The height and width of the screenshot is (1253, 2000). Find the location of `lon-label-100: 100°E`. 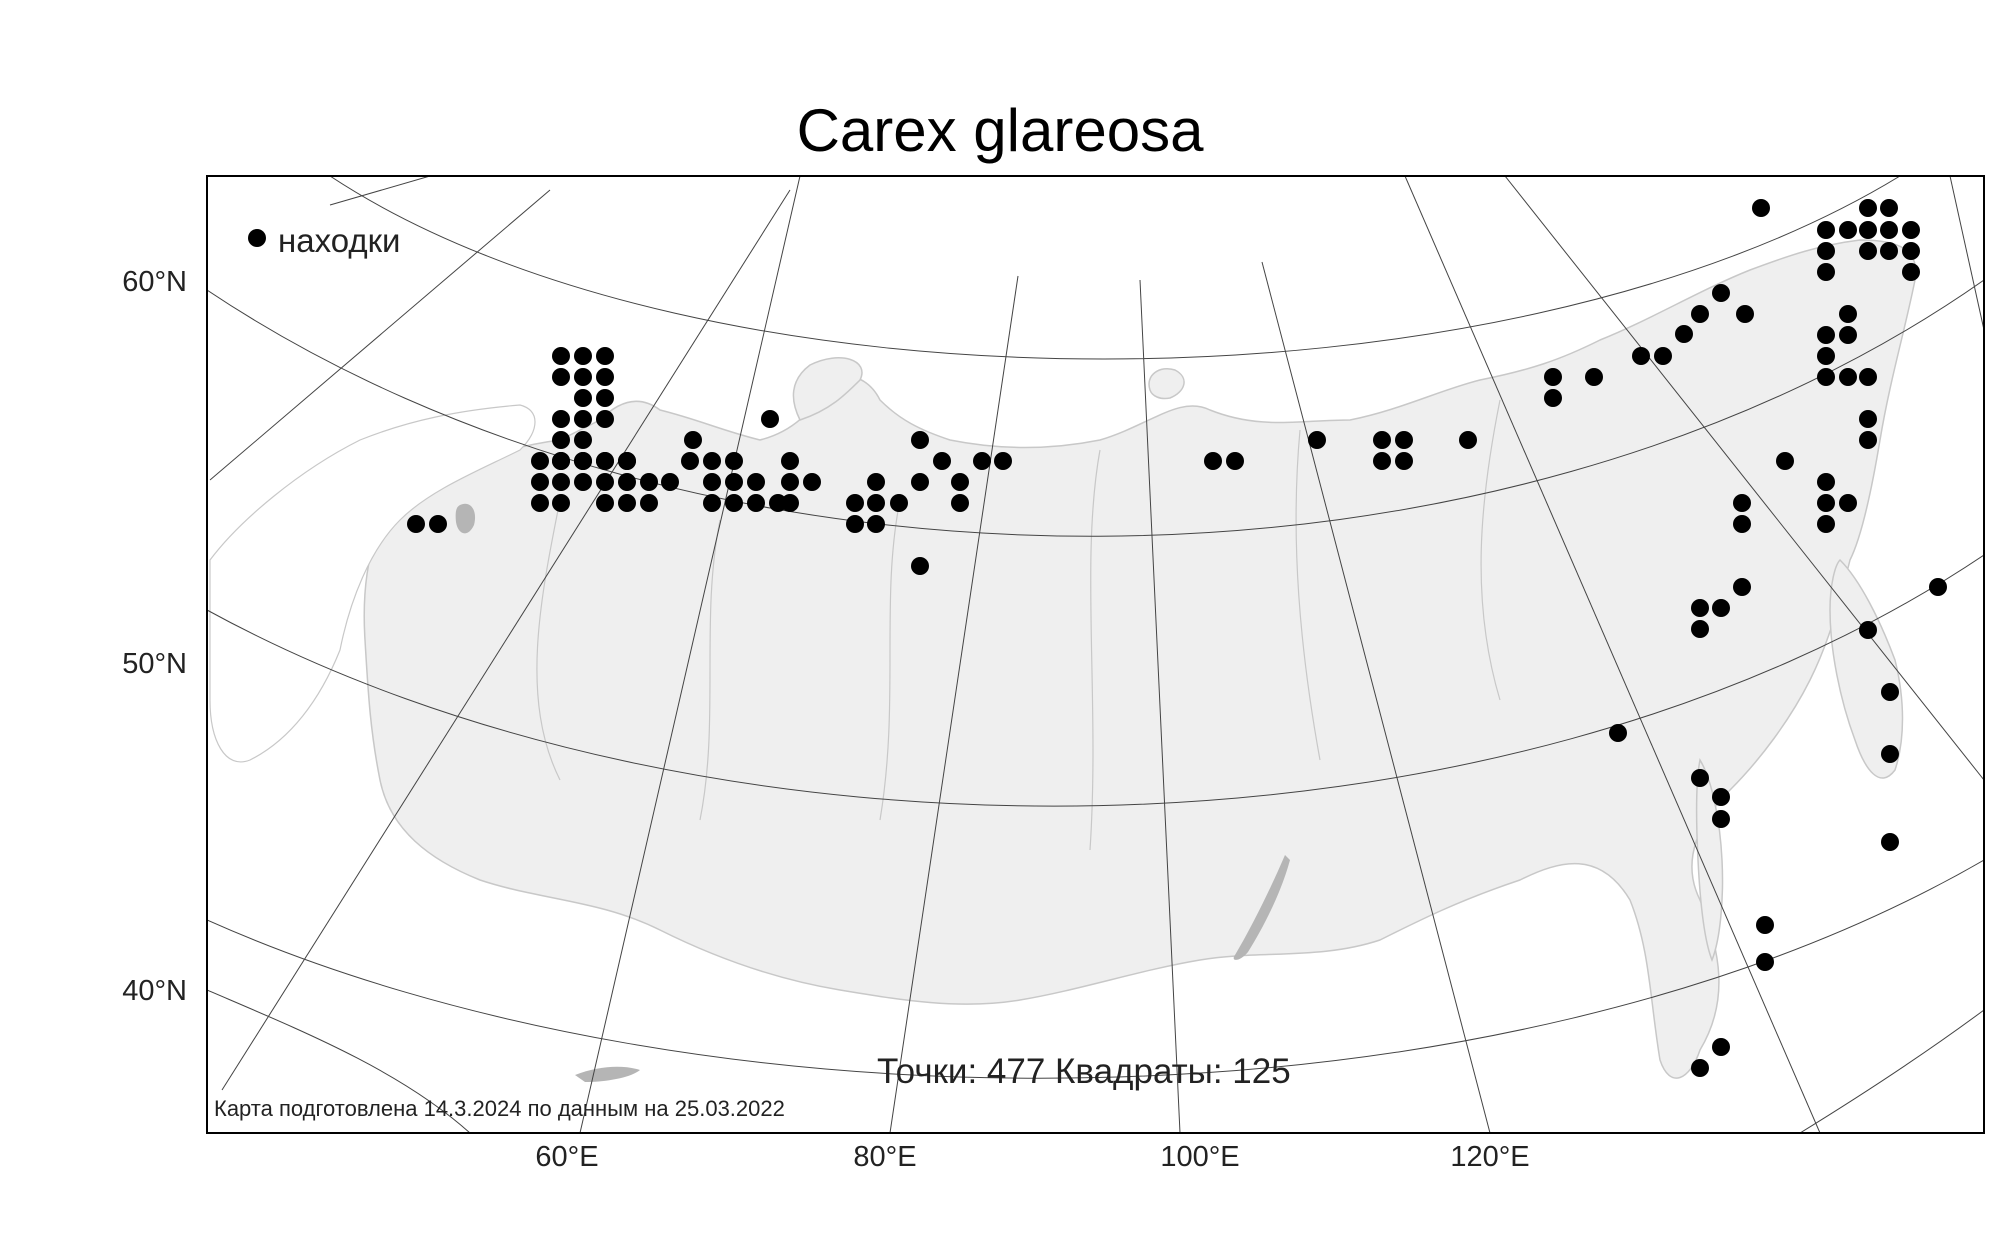

lon-label-100: 100°E is located at coordinates (1199, 1157).